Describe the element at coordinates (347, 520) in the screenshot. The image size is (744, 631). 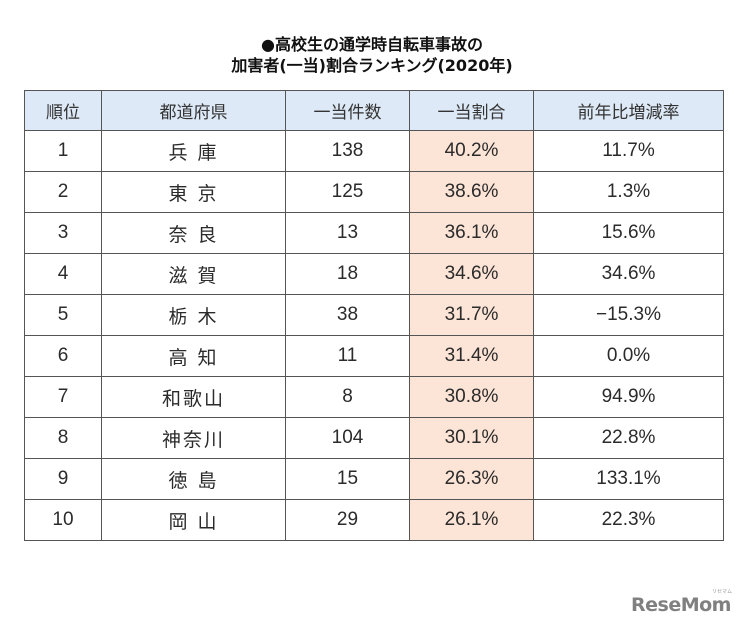
I see `cell-count: 29` at that location.